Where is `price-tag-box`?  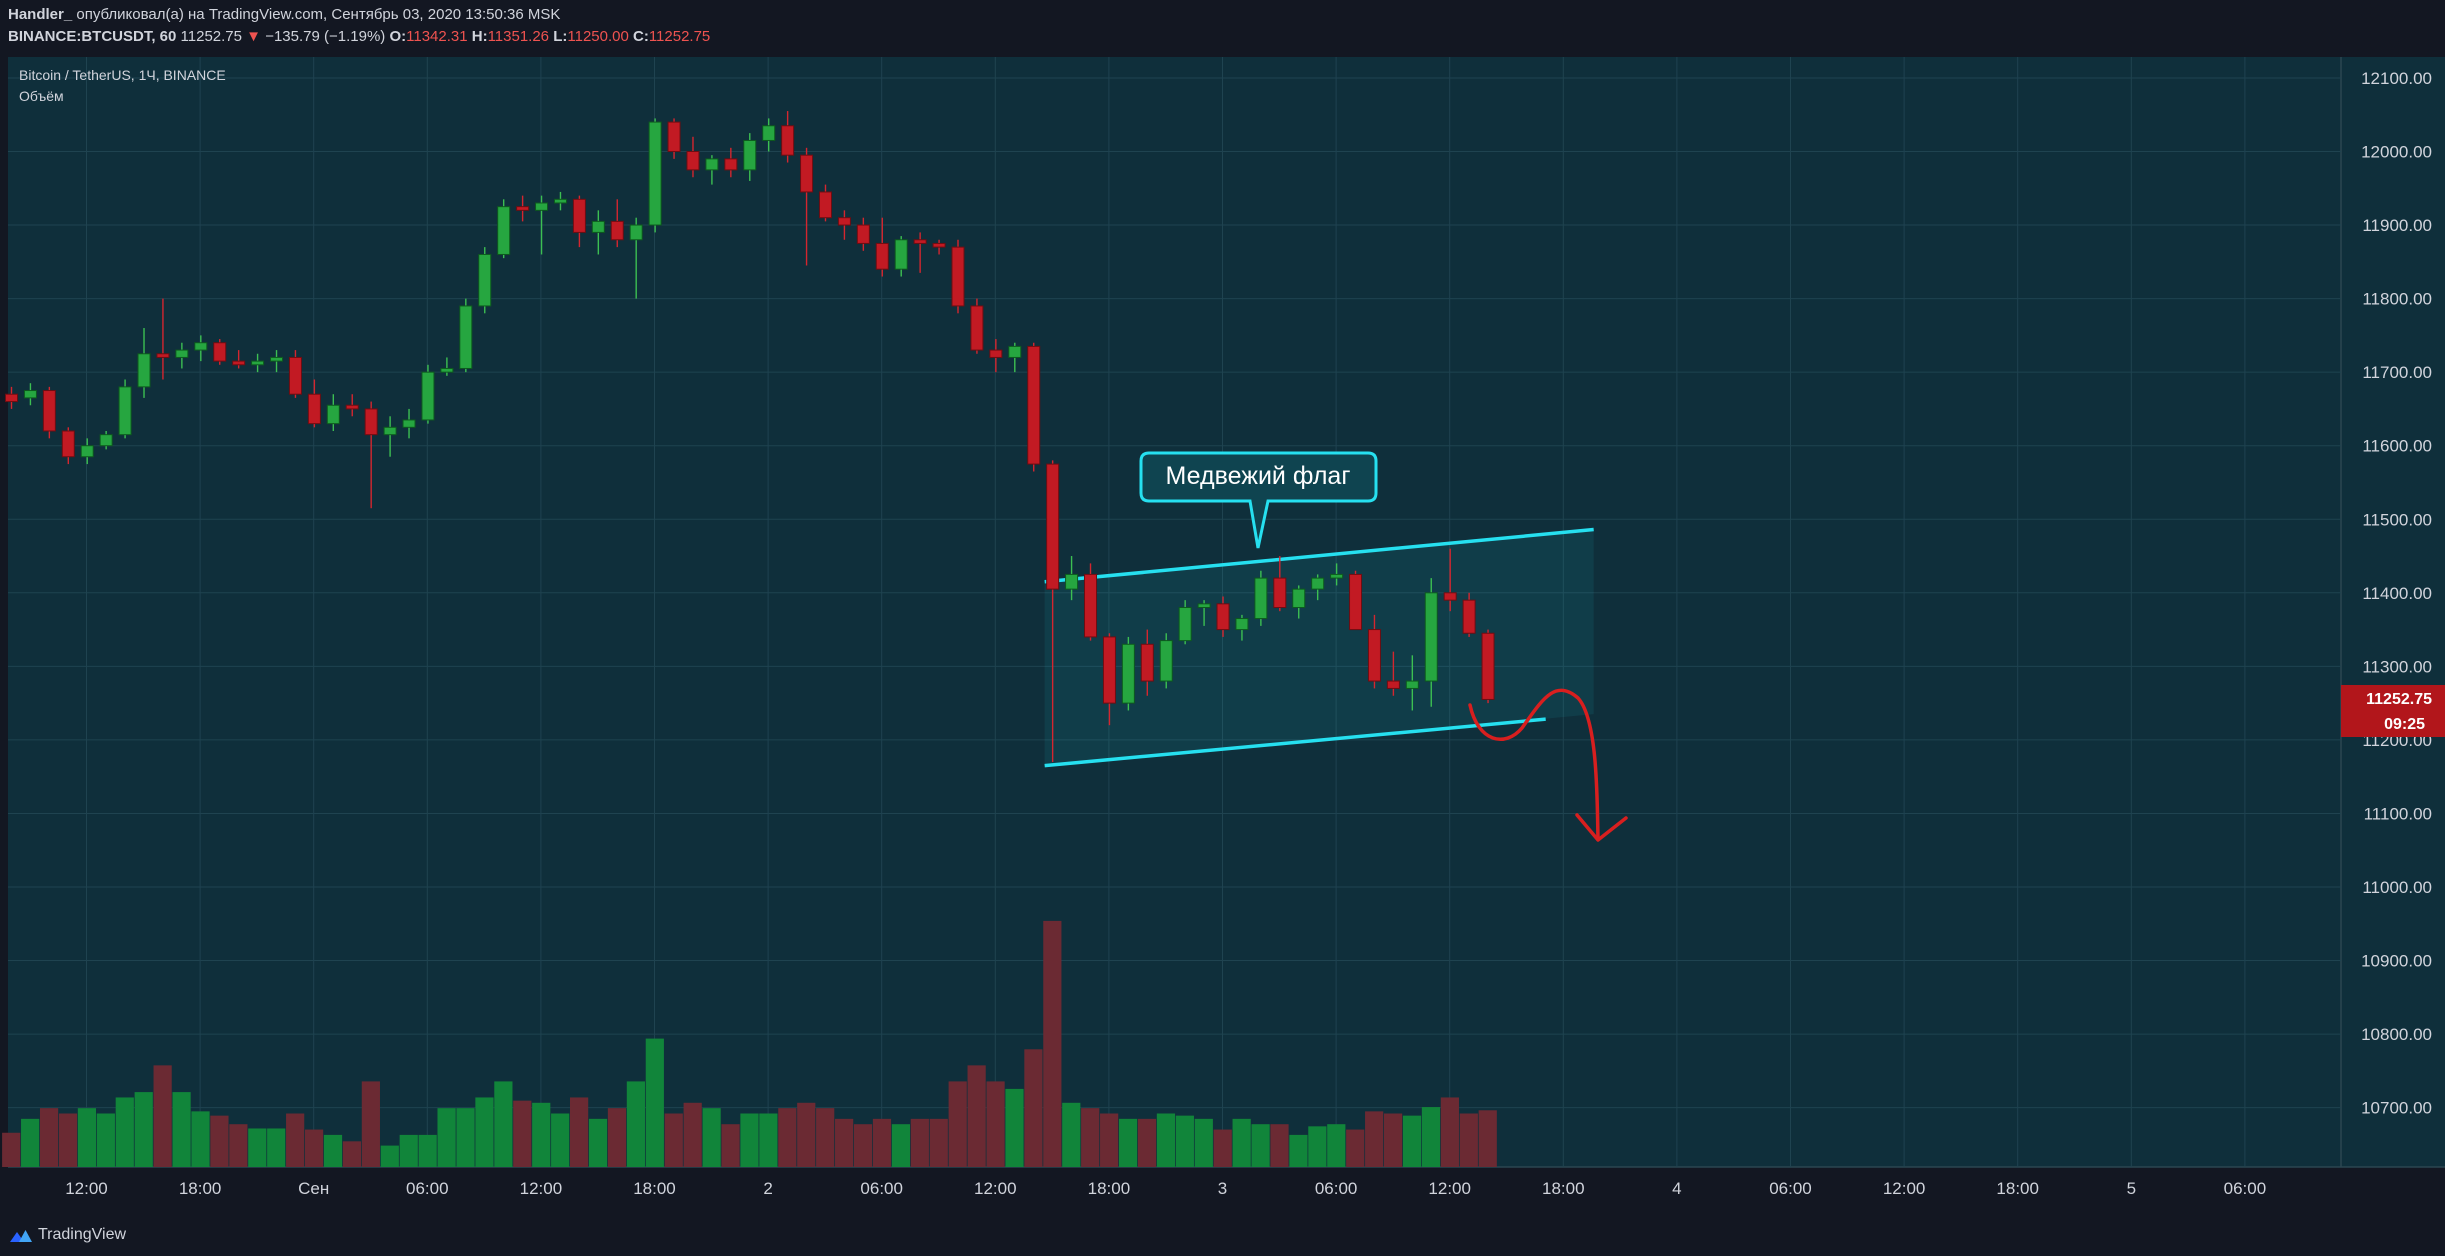
price-tag-box is located at coordinates (2393, 711).